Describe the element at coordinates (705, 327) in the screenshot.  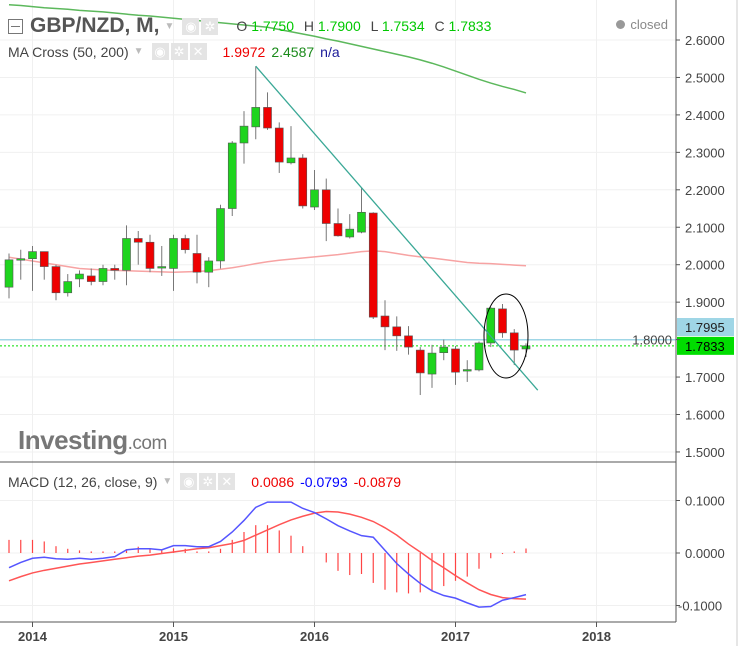
I see `price-marker-label-box` at that location.